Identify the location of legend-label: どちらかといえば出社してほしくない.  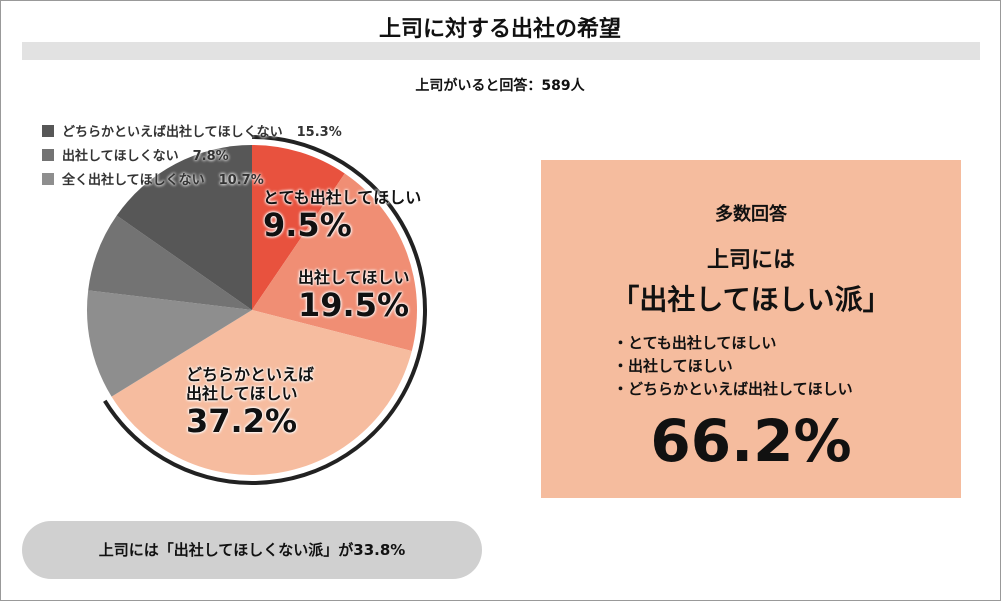
(172, 132).